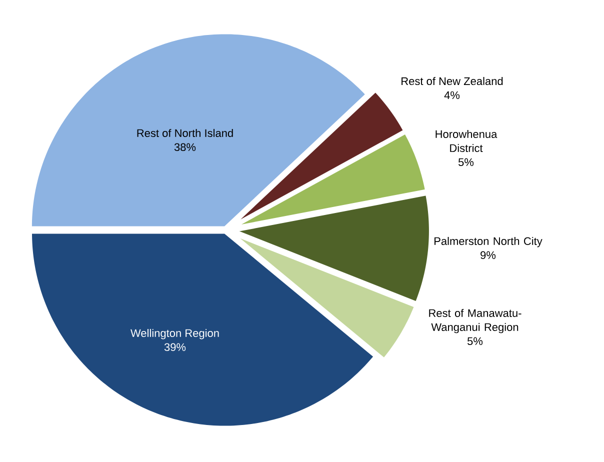  I want to click on data-label: 4%, so click(452, 95).